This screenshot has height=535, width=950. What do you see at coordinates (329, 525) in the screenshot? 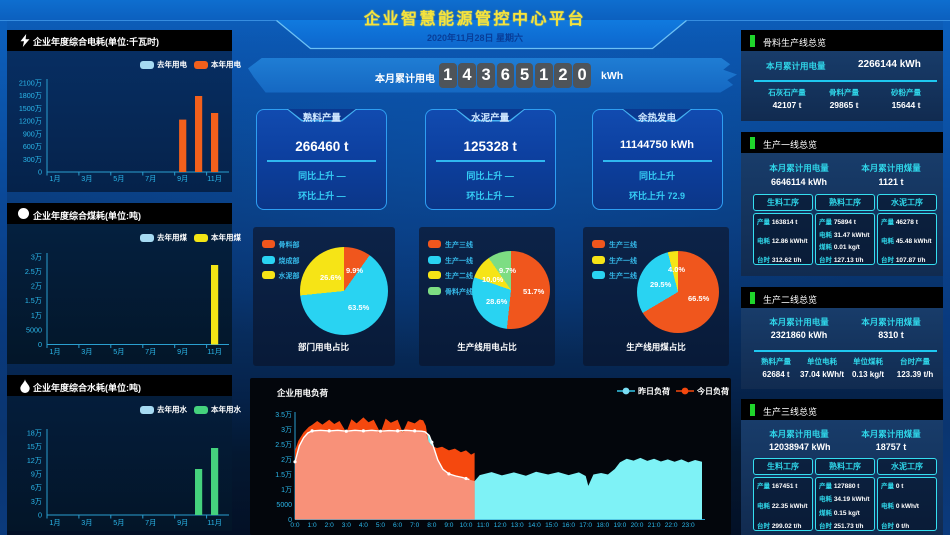
I see `svg-text: 2:0` at bounding box center [329, 525].